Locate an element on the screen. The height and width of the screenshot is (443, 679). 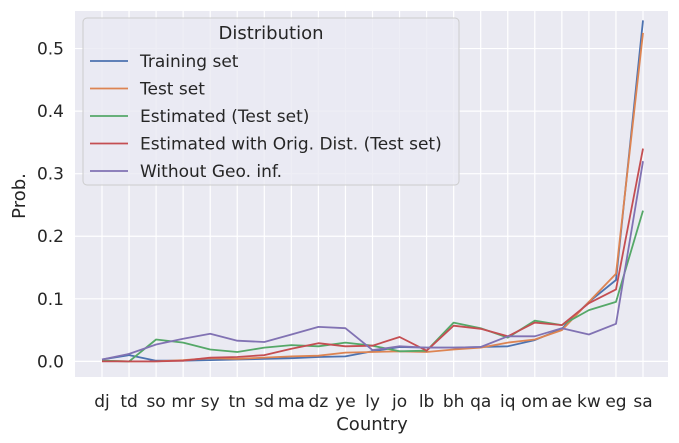
x-tick-label: om is located at coordinates (534, 402).